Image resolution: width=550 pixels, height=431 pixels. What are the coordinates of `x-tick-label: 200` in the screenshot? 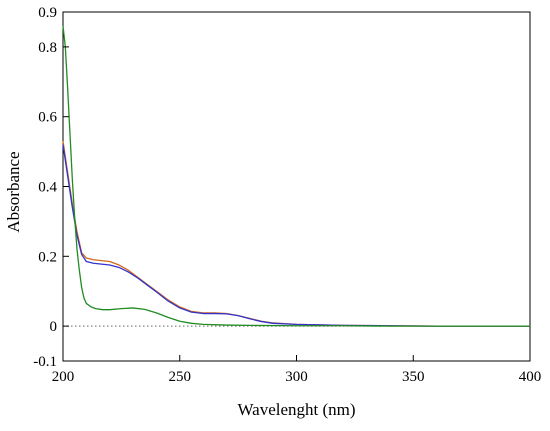 It's located at (63, 377).